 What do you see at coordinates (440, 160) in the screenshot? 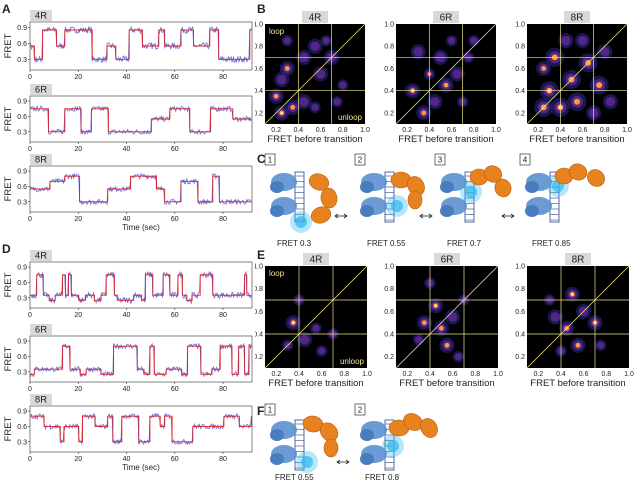
I see `step-number: 3` at bounding box center [440, 160].